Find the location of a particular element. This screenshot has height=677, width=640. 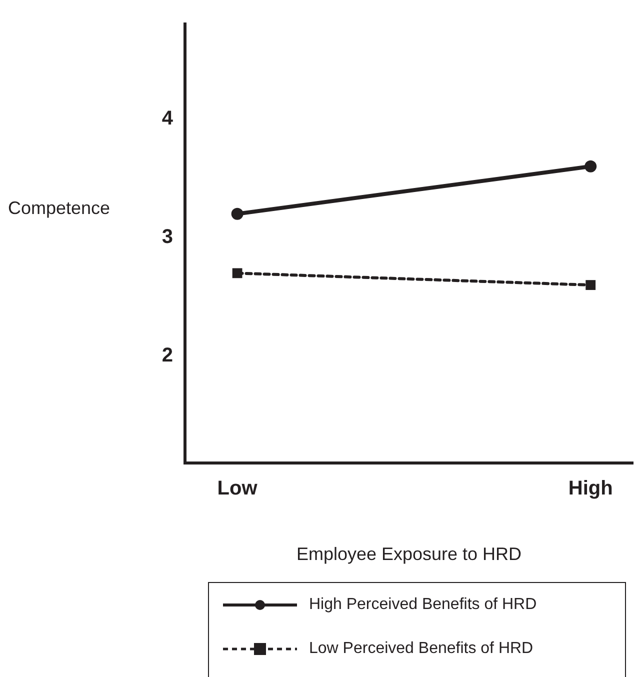

x-tick-label: High is located at coordinates (590, 489).